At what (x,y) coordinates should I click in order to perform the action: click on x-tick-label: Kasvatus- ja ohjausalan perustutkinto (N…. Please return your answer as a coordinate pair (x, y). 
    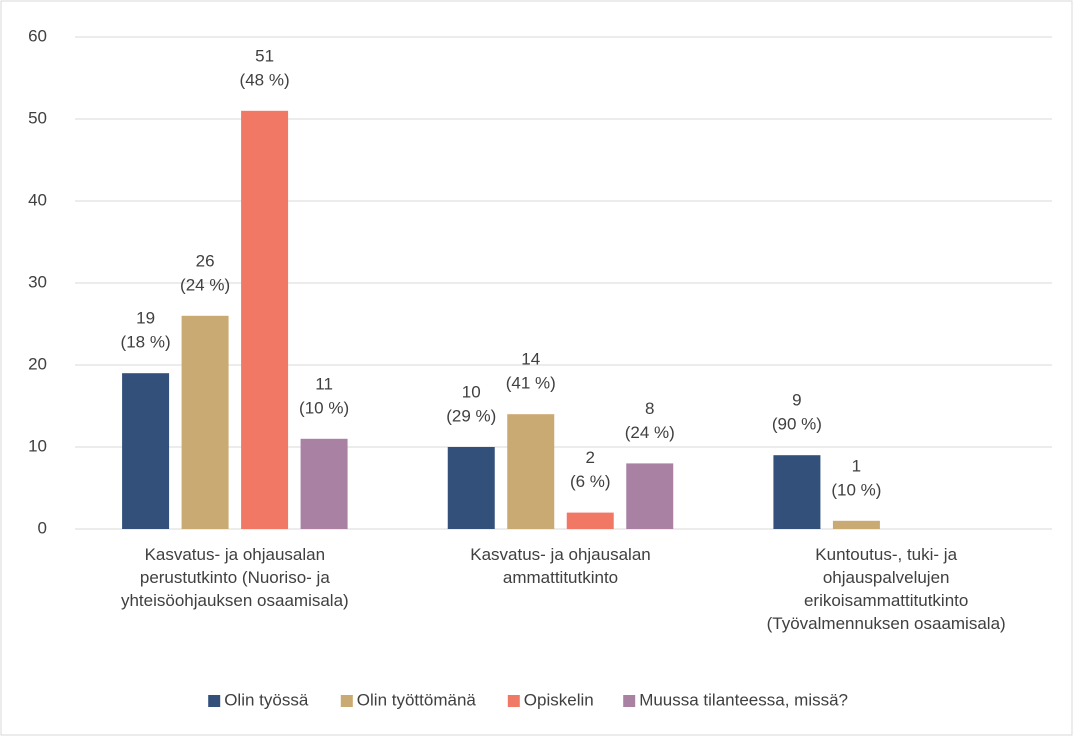
    Looking at the image, I should click on (234, 577).